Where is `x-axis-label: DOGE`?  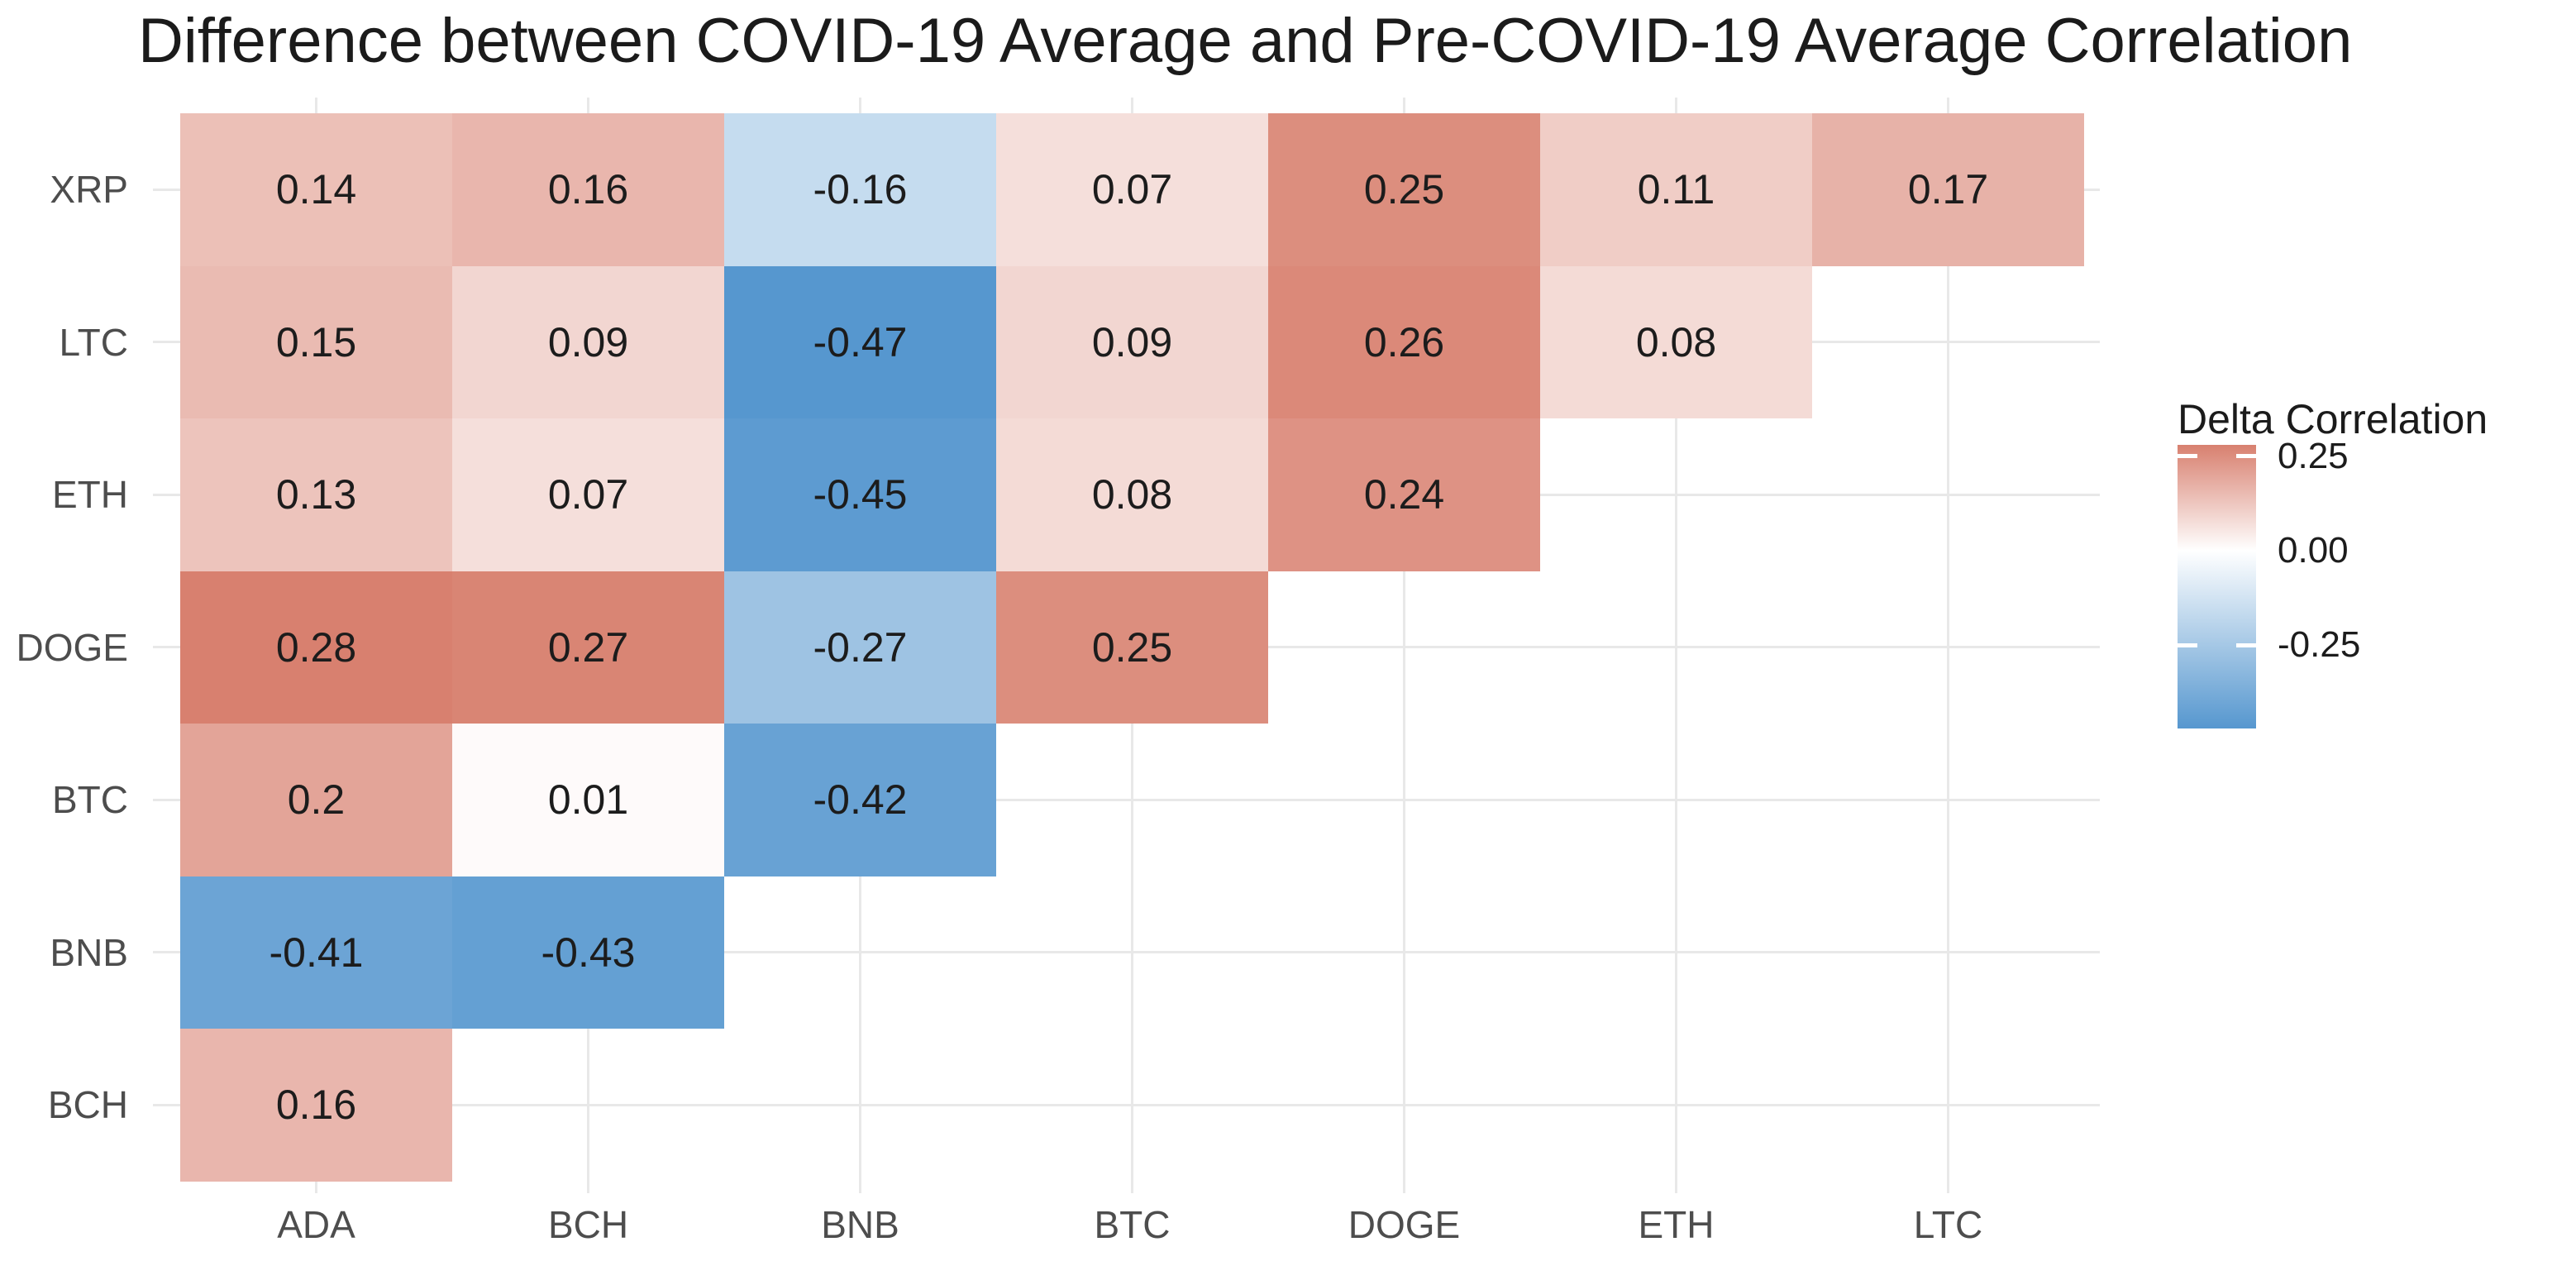 x-axis-label: DOGE is located at coordinates (1404, 1224).